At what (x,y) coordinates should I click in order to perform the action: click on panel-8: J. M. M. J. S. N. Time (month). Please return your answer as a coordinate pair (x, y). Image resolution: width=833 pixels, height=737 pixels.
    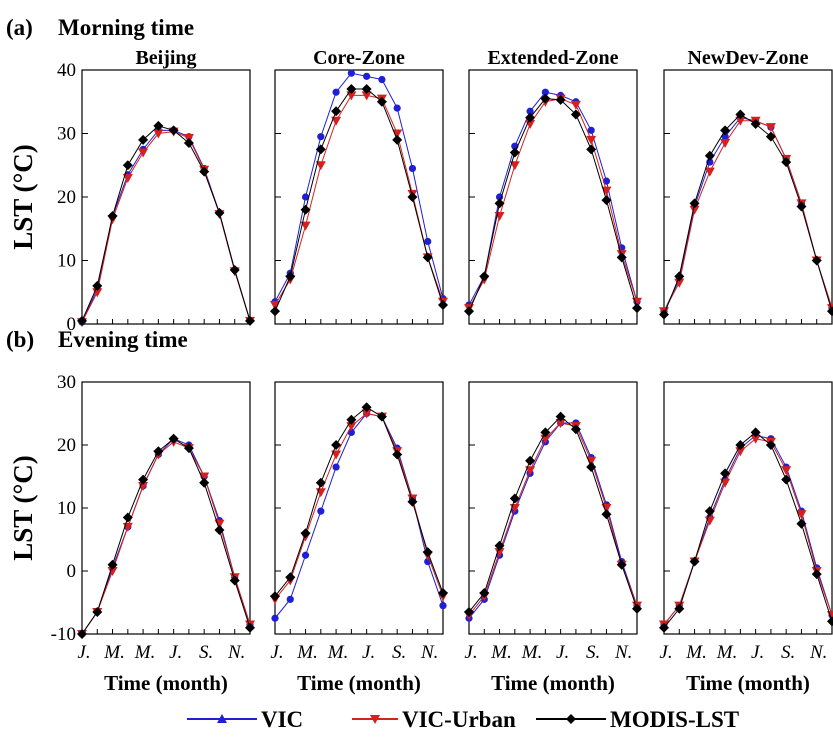
    Looking at the image, I should click on (746, 538).